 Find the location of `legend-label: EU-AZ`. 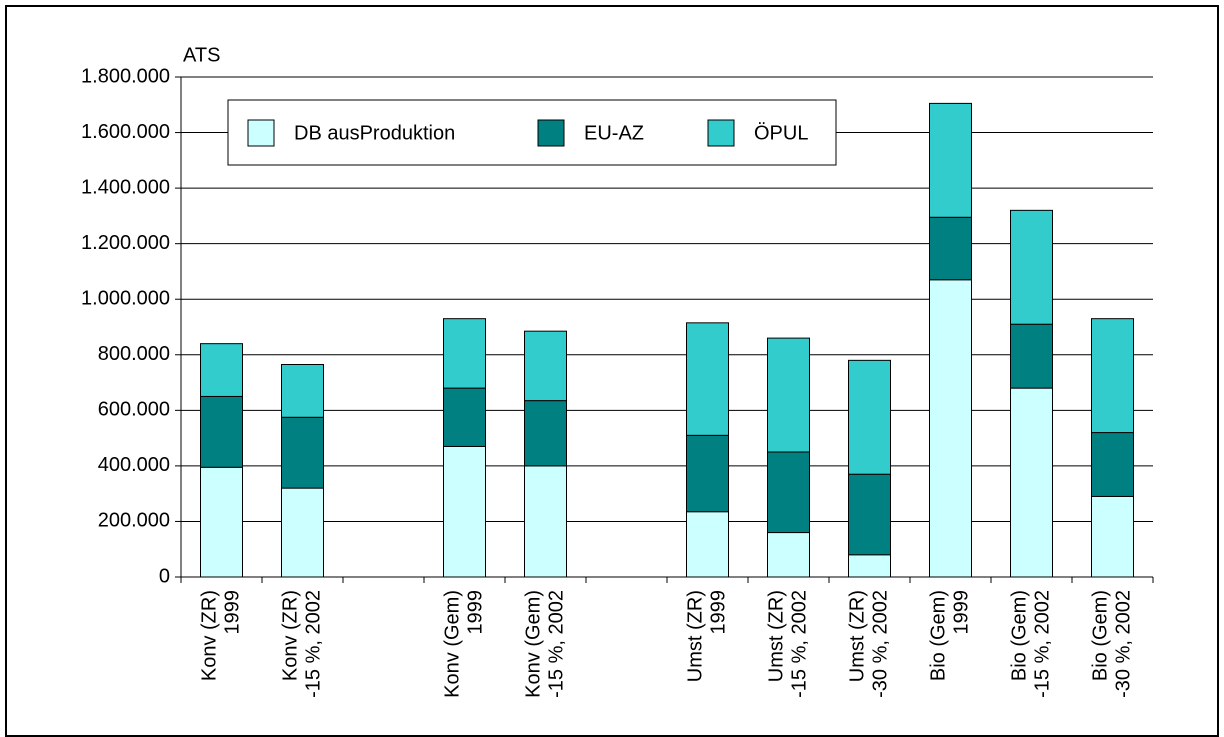

legend-label: EU-AZ is located at coordinates (614, 133).